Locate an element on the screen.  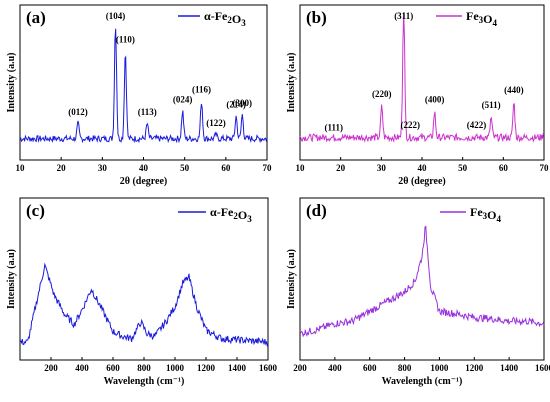
peak-label: (012) is located at coordinates (78, 112).